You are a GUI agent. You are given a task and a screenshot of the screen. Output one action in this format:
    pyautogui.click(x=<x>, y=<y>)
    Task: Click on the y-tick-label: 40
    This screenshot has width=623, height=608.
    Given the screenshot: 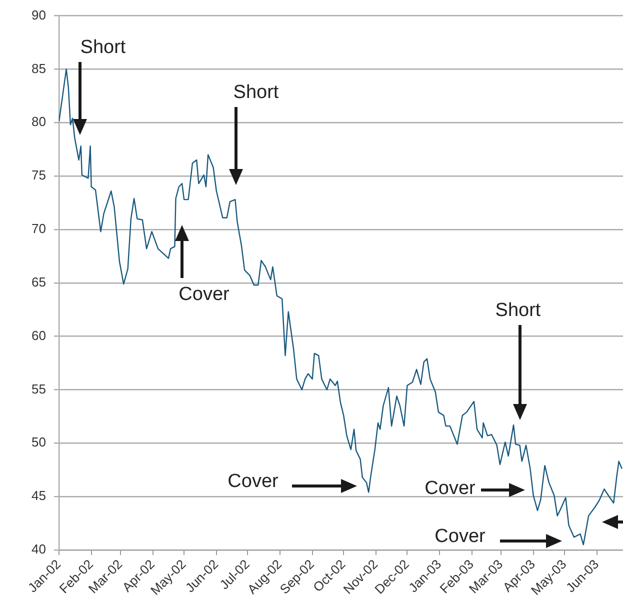 What is the action you would take?
    pyautogui.click(x=39, y=549)
    